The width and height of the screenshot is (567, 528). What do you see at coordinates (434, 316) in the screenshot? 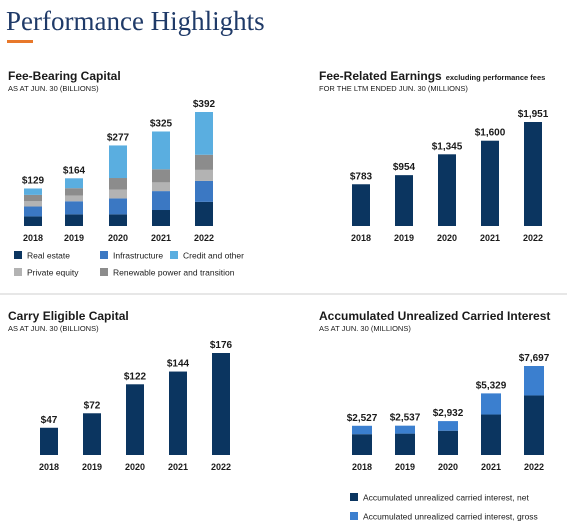
I see `chart-title: Accumulated Unrealized Carried Interest` at bounding box center [434, 316].